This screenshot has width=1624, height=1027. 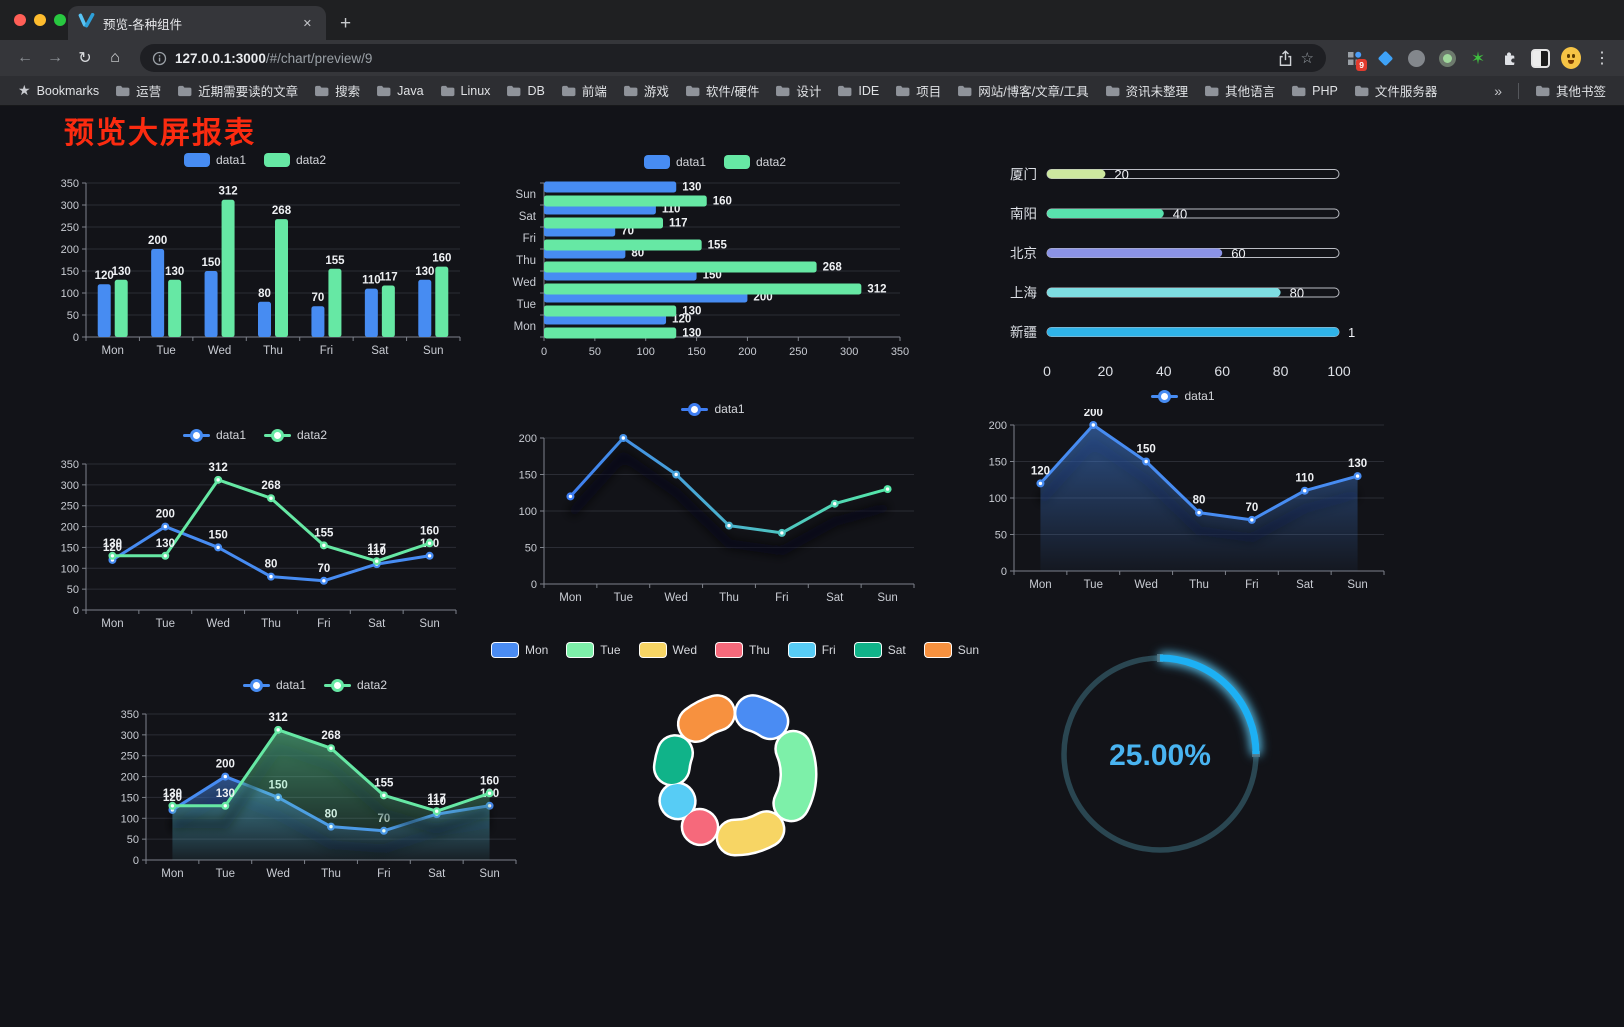 I want to click on extension-camera-icon, so click(x=1447, y=58).